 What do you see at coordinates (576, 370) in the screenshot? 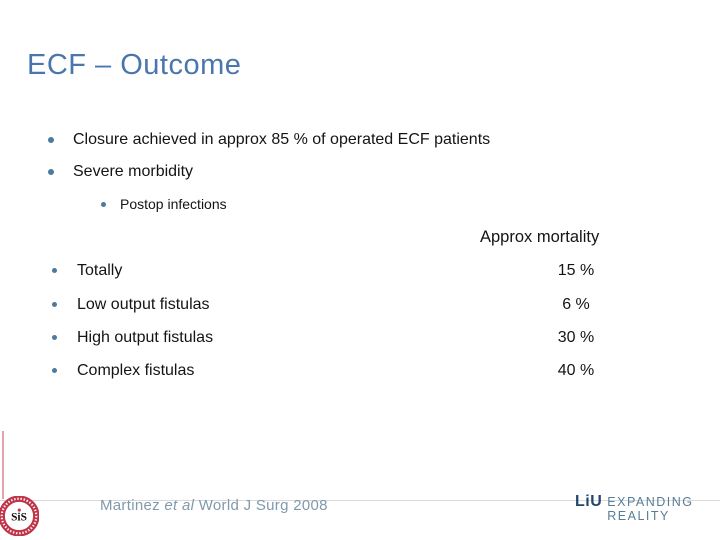
I see `mortality-row-value: 40 %` at bounding box center [576, 370].